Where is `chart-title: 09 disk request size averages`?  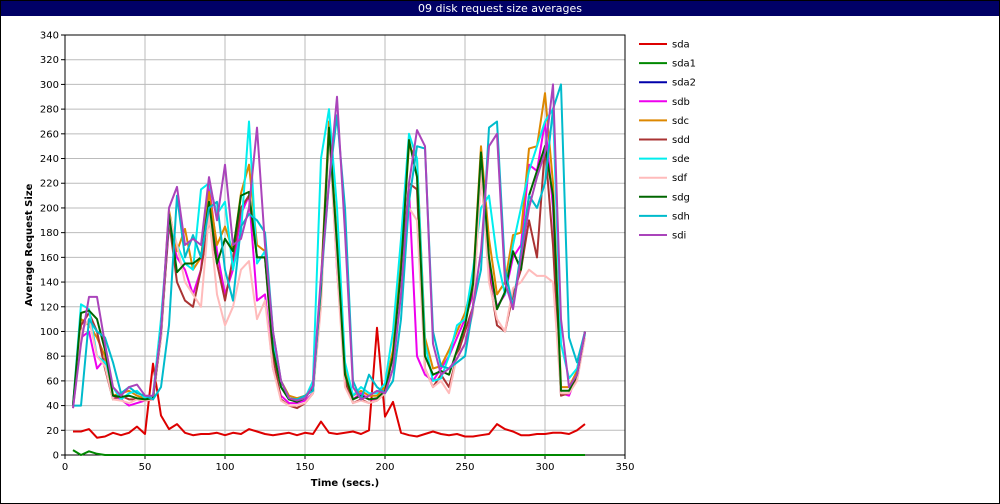
chart-title: 09 disk request size averages is located at coordinates (500, 8).